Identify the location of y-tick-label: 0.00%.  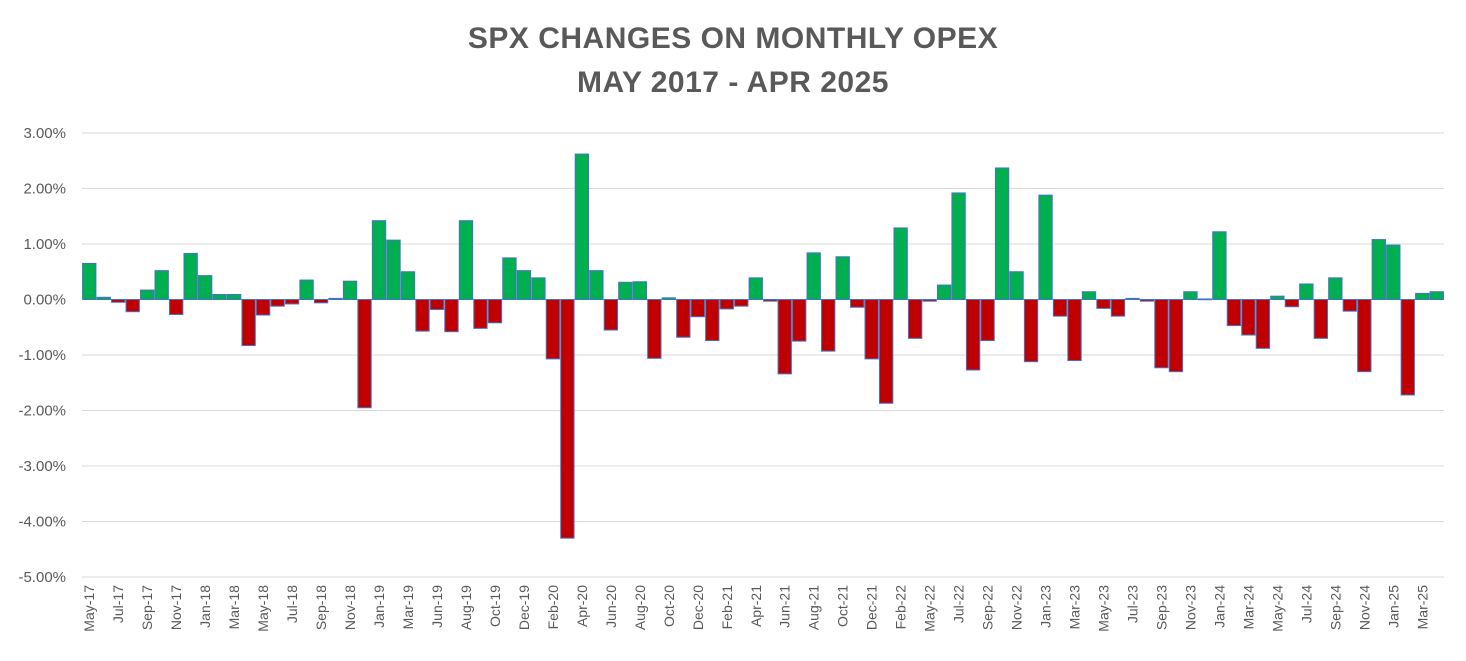
(44, 300).